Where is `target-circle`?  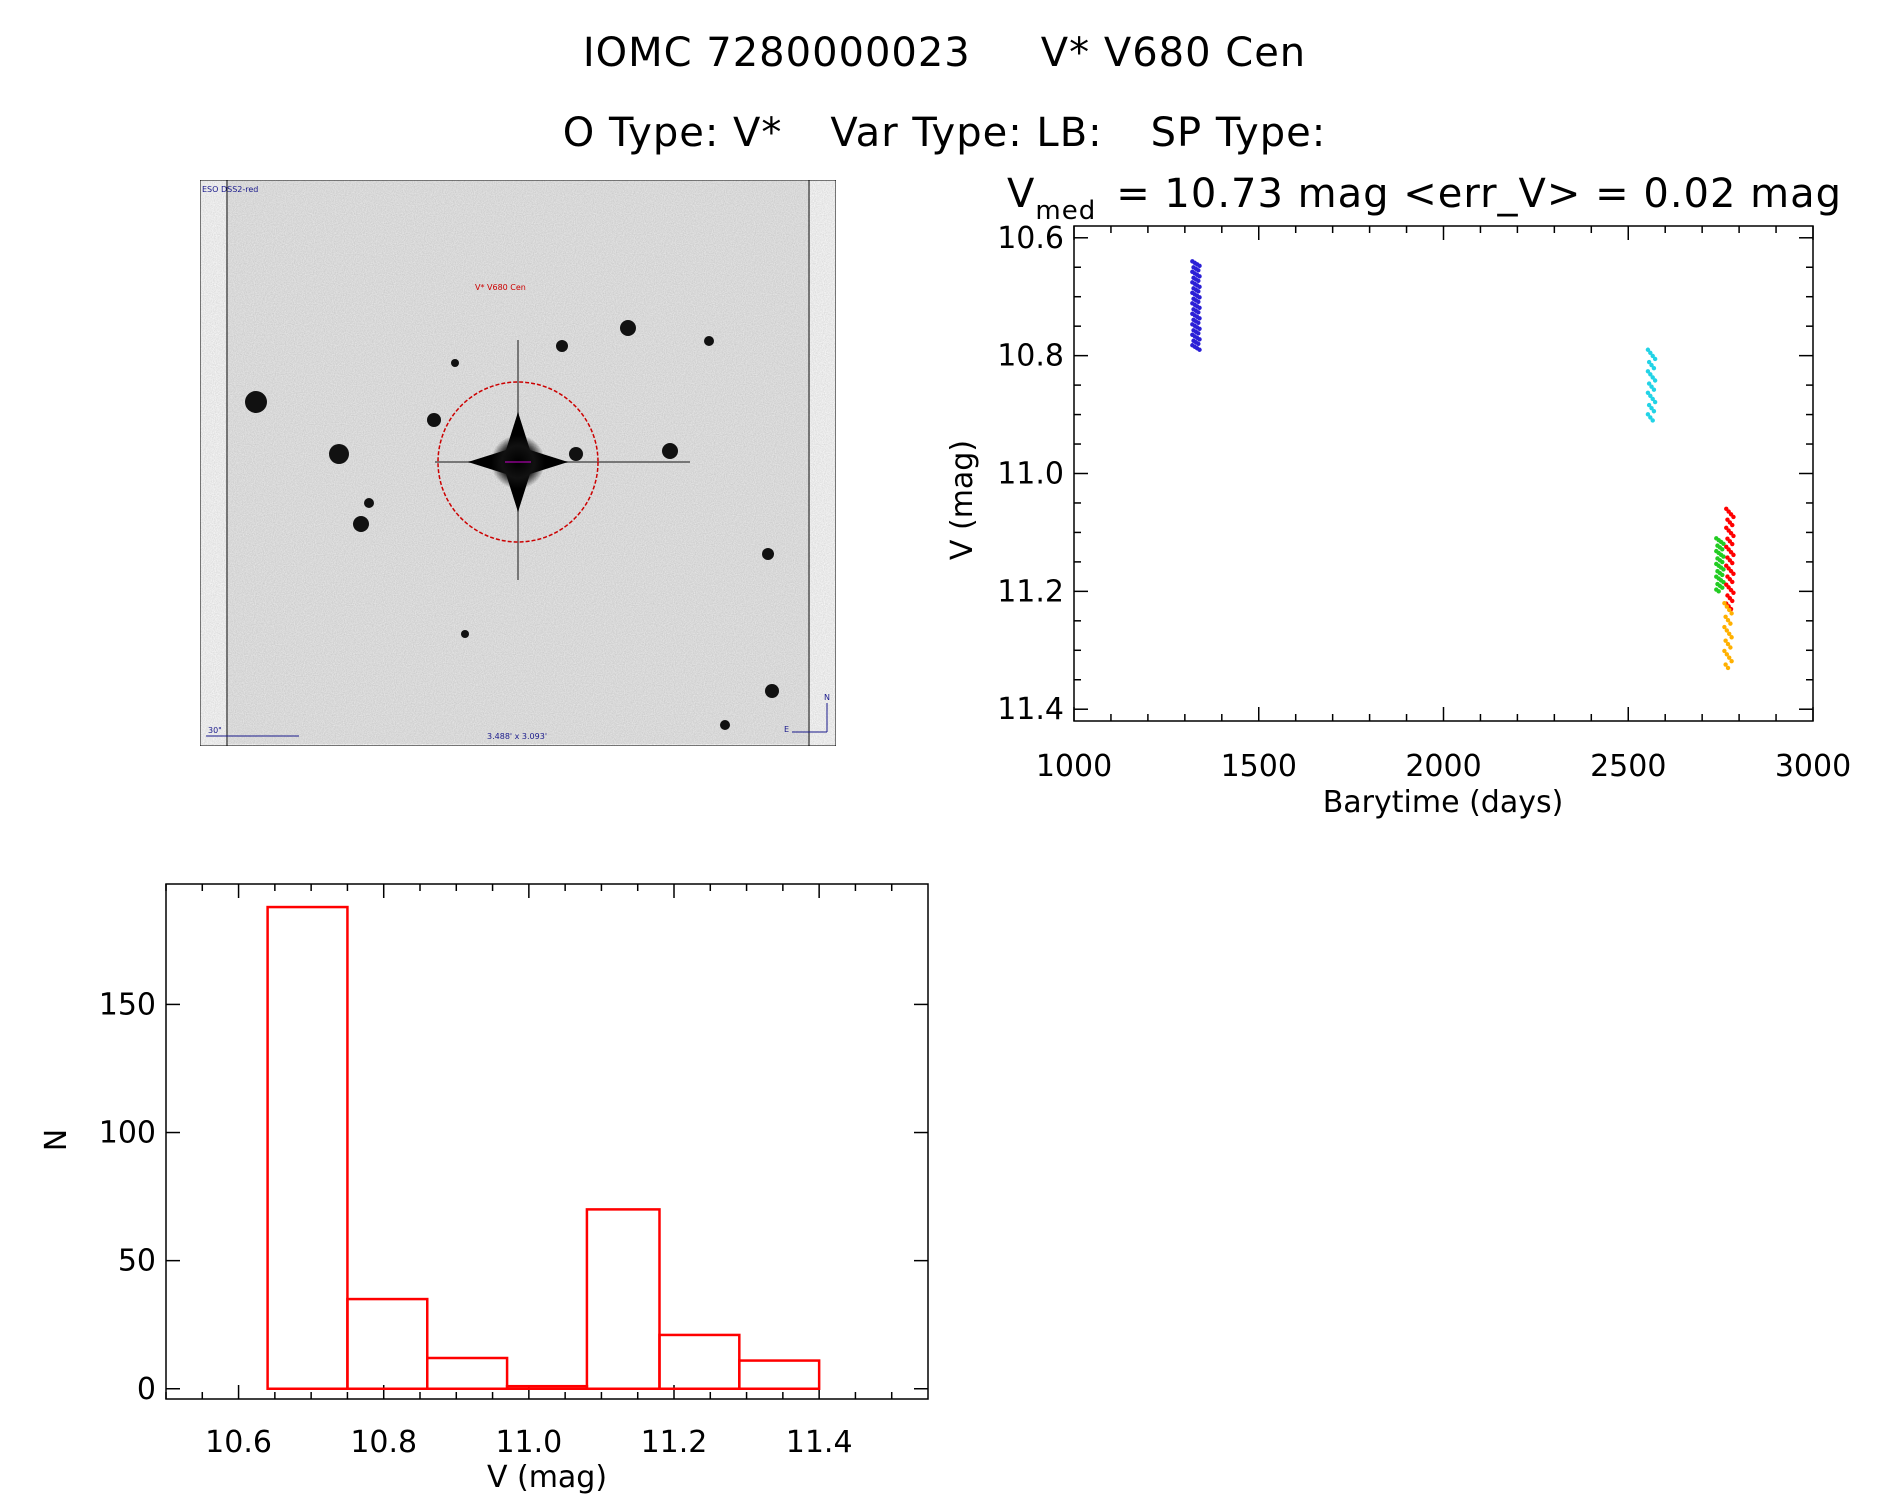 target-circle is located at coordinates (518, 462).